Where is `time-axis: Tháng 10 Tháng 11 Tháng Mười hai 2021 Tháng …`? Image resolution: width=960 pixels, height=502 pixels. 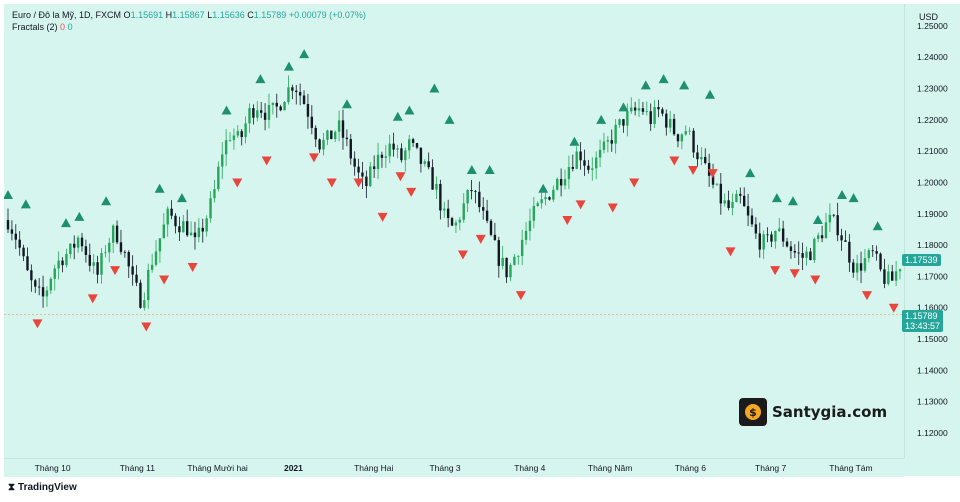 time-axis: Tháng 10 Tháng 11 Tháng Mười hai 2021 Tháng … is located at coordinates (454, 467).